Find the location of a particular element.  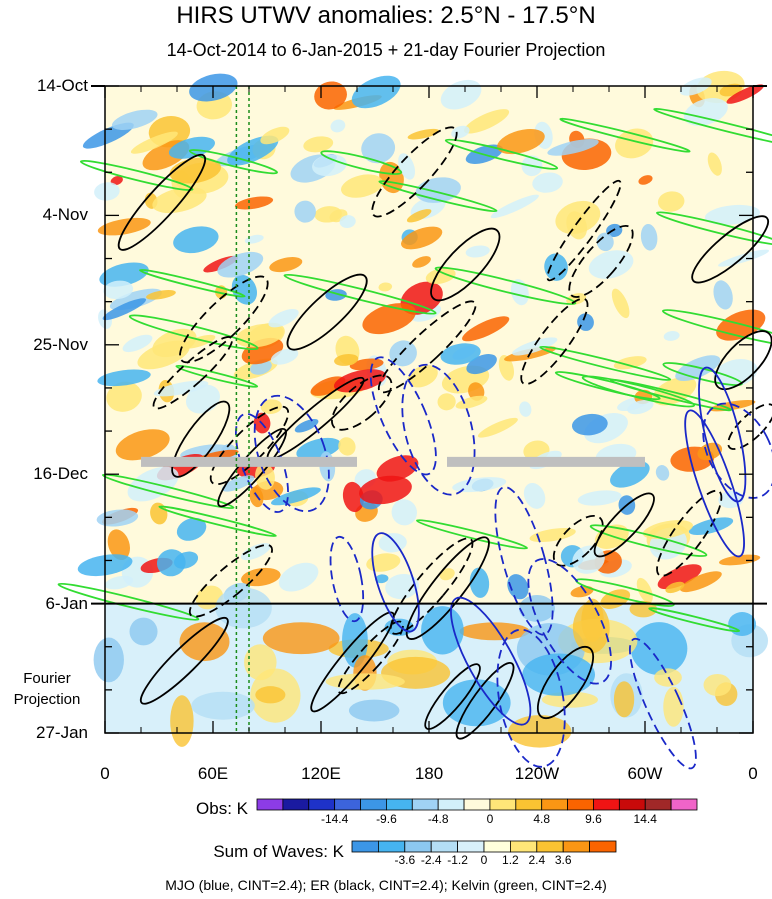

x-tick-label: 60W is located at coordinates (645, 773).